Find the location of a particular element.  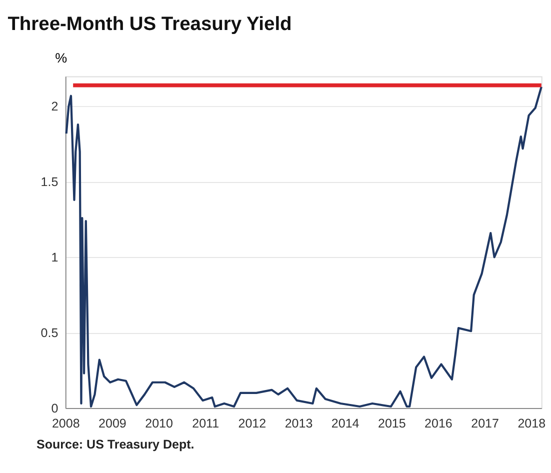

x-tick-label: 2018 is located at coordinates (532, 423).